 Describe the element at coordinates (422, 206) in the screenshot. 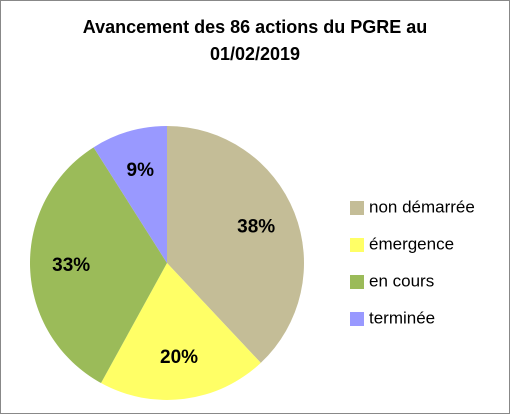

I see `legend-label: non démarrée` at that location.